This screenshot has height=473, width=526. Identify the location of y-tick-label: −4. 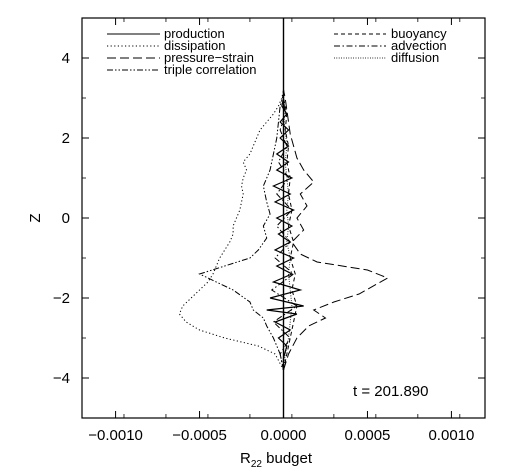
(61, 378).